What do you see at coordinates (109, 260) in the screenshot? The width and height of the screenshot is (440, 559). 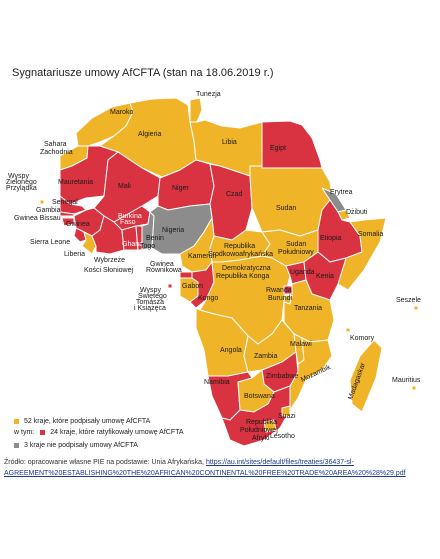 I see `label-wybrzeze-1: Wybrzeże` at bounding box center [109, 260].